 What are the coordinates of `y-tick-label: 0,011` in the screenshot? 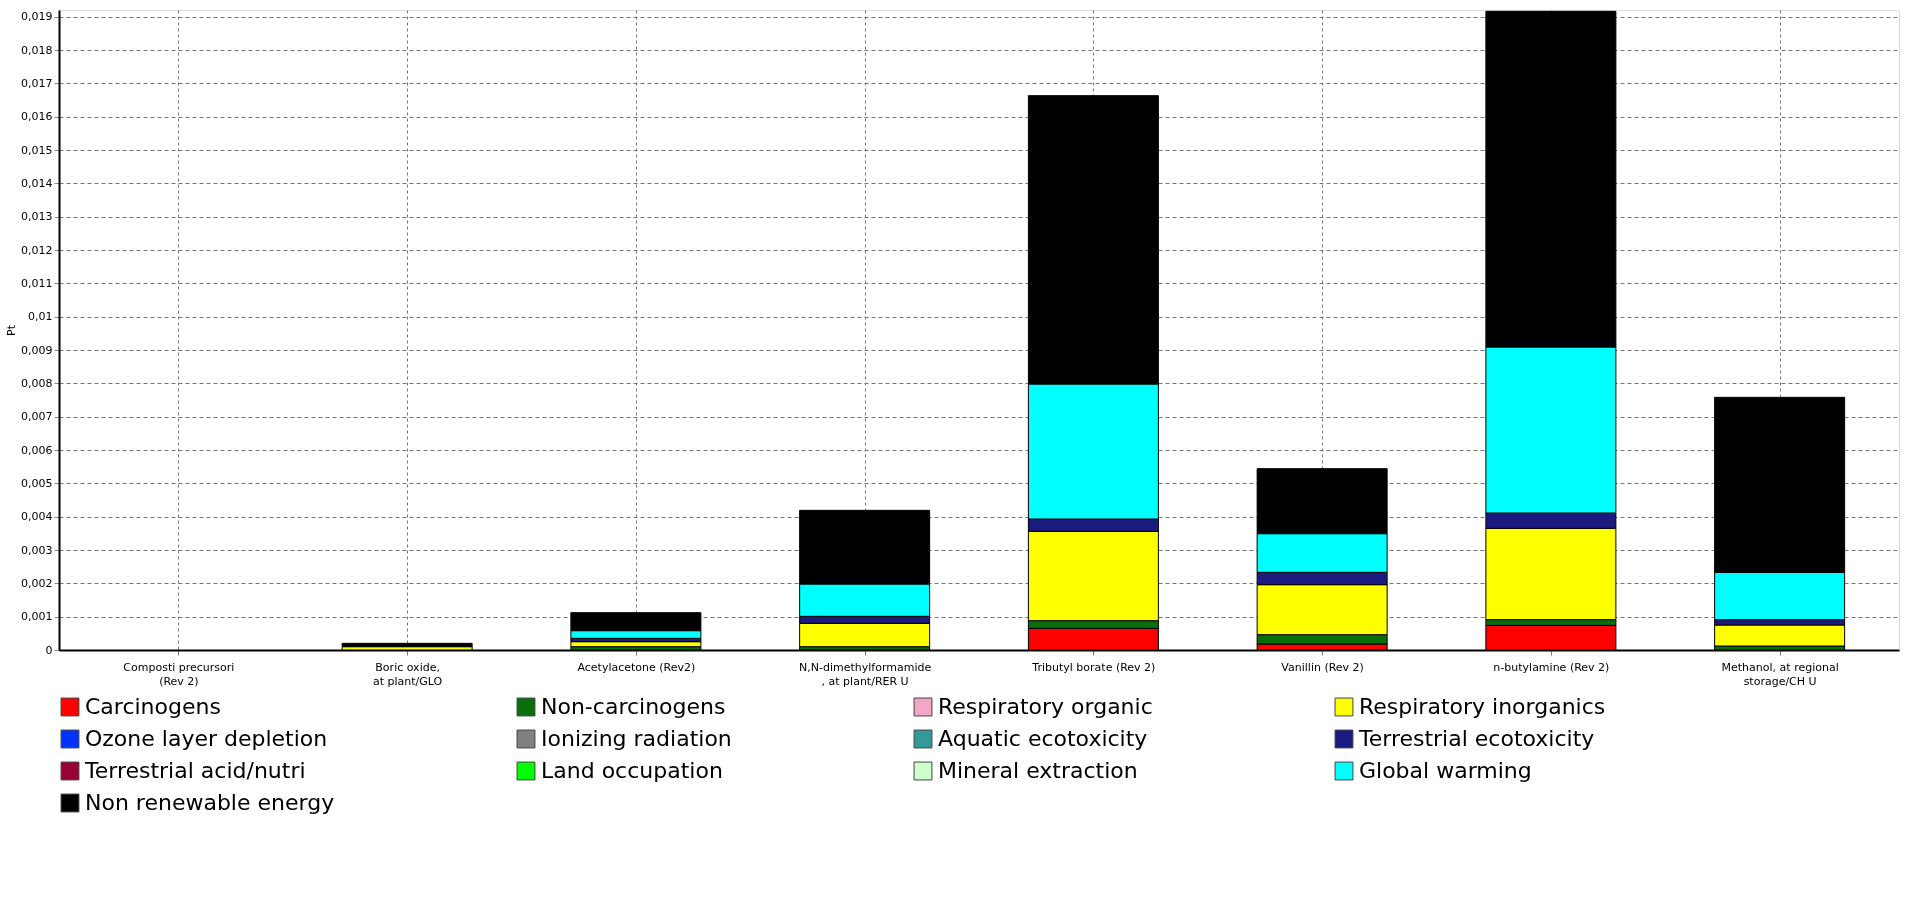 It's located at (37, 283).